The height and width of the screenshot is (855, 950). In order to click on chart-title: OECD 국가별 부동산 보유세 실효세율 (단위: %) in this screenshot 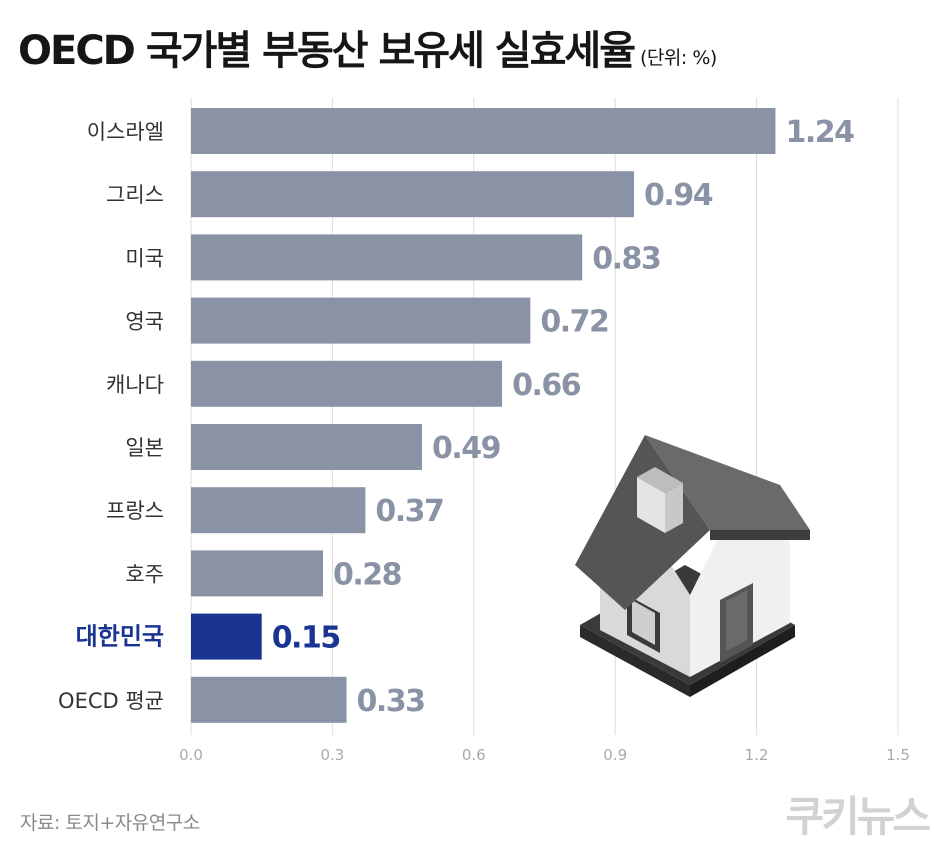, I will do `click(367, 47)`.